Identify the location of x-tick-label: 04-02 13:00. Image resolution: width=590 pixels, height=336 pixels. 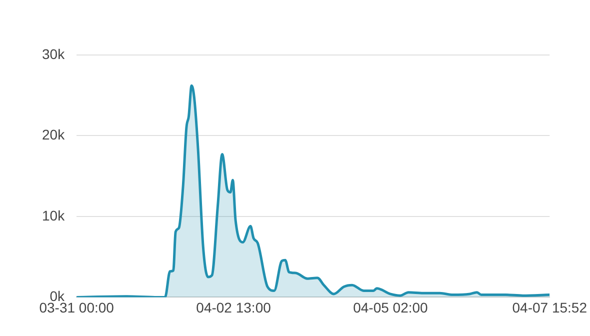
(234, 307).